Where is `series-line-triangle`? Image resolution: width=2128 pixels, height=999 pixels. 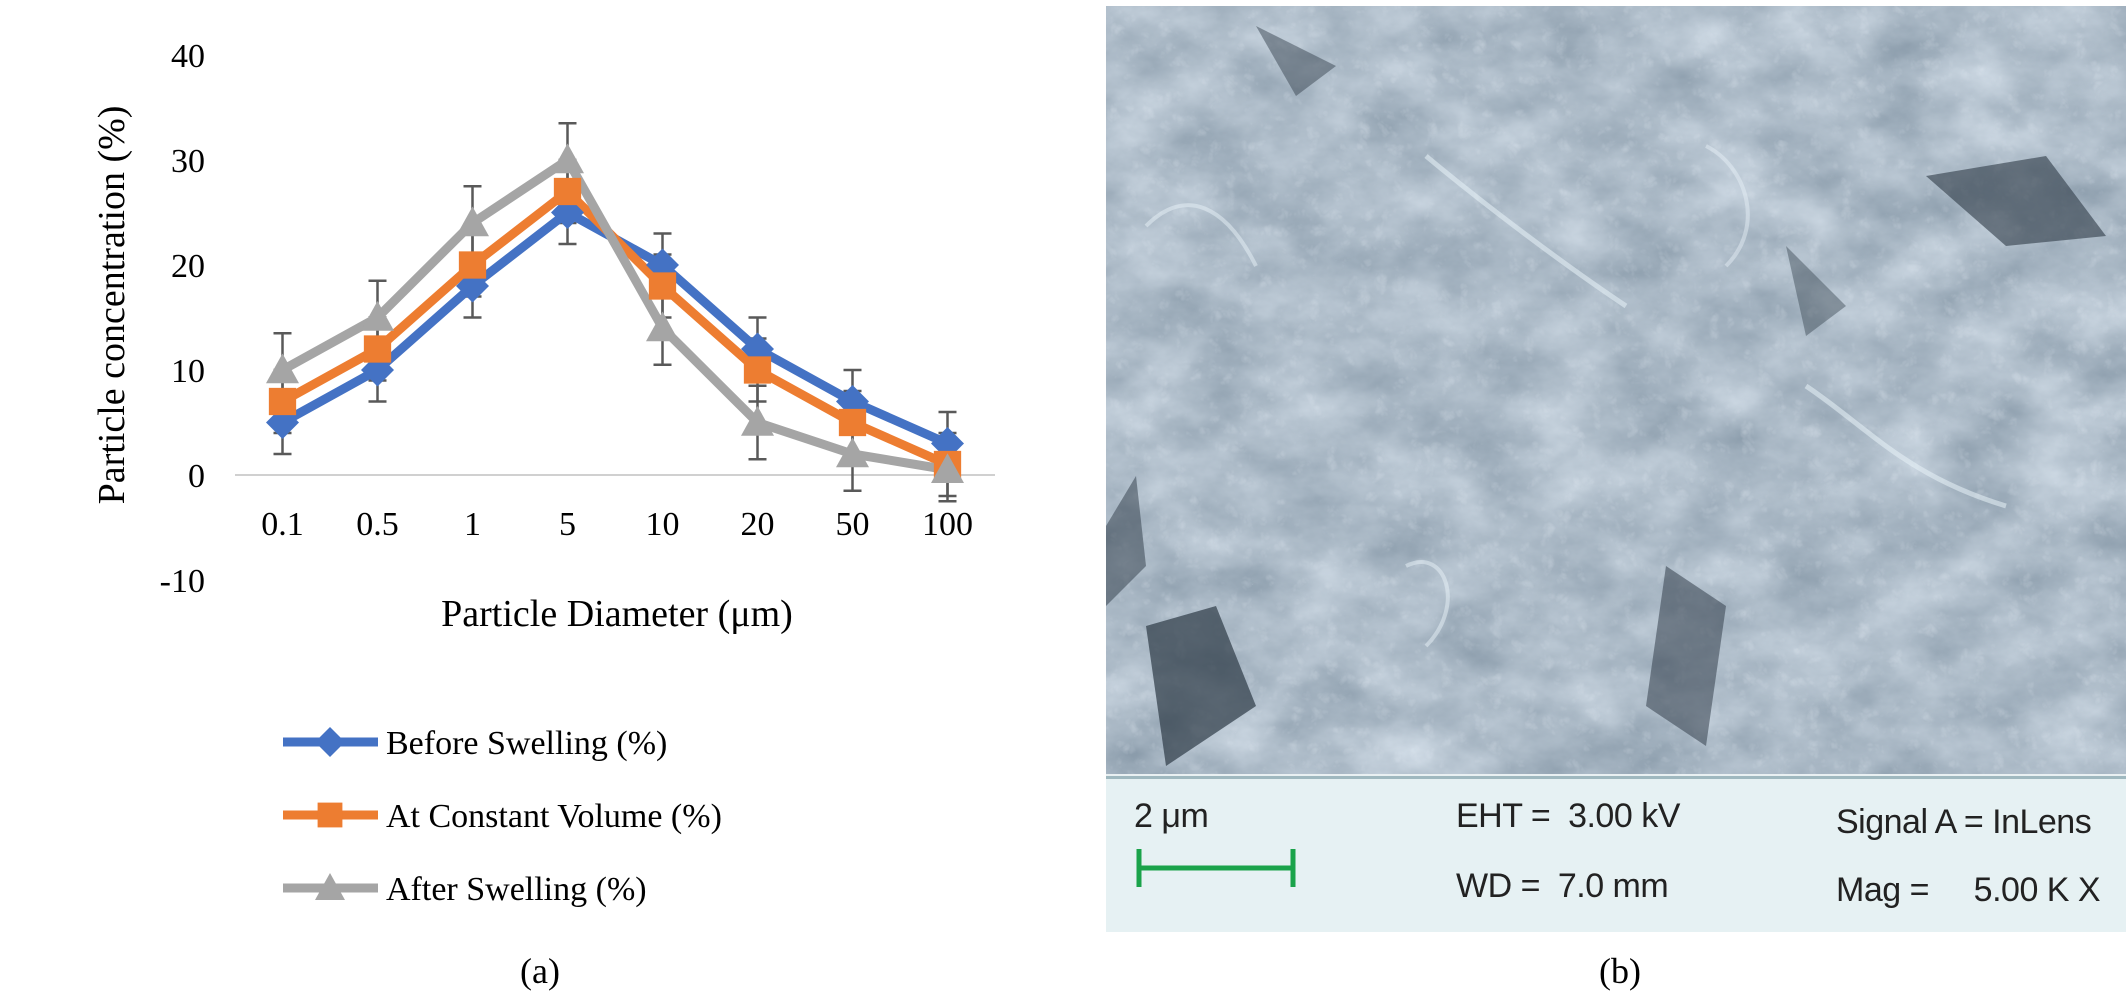
series-line-triangle is located at coordinates (614, 315).